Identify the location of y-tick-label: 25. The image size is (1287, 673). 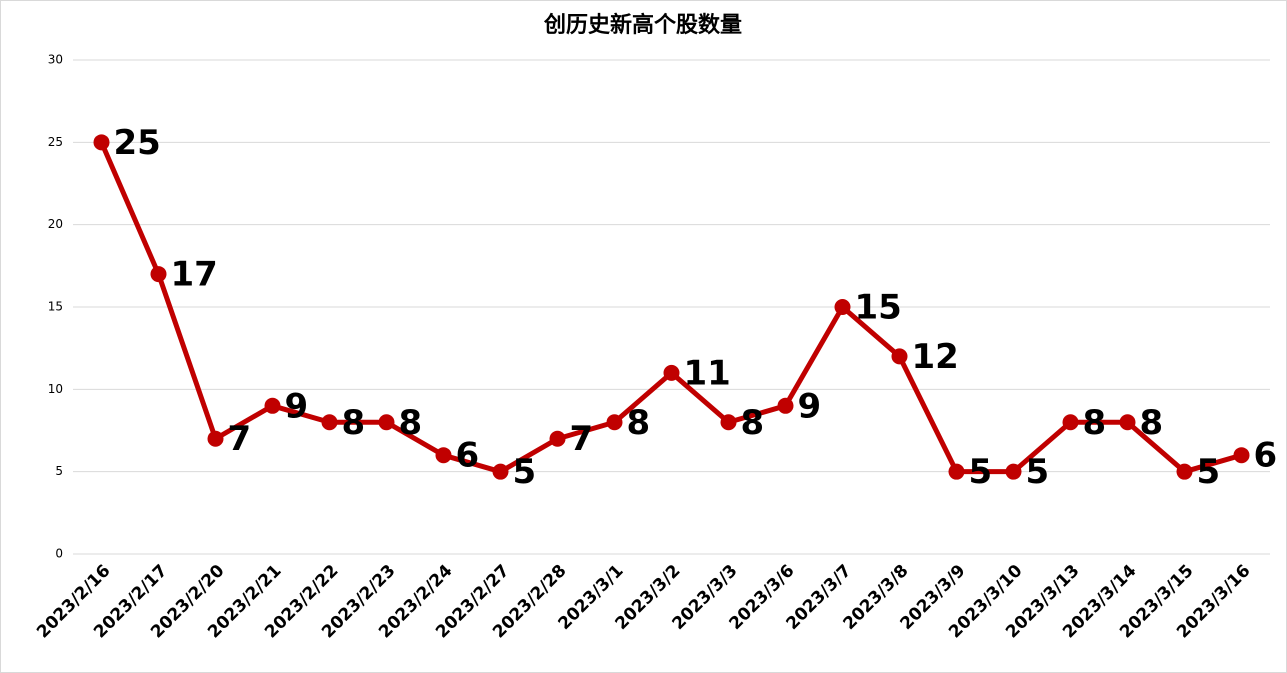
(55, 142).